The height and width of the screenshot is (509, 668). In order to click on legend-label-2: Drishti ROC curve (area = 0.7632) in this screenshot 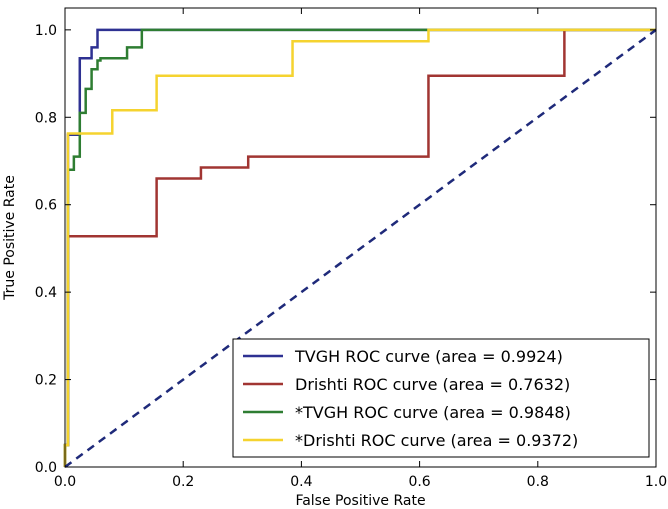, I will do `click(432, 384)`.